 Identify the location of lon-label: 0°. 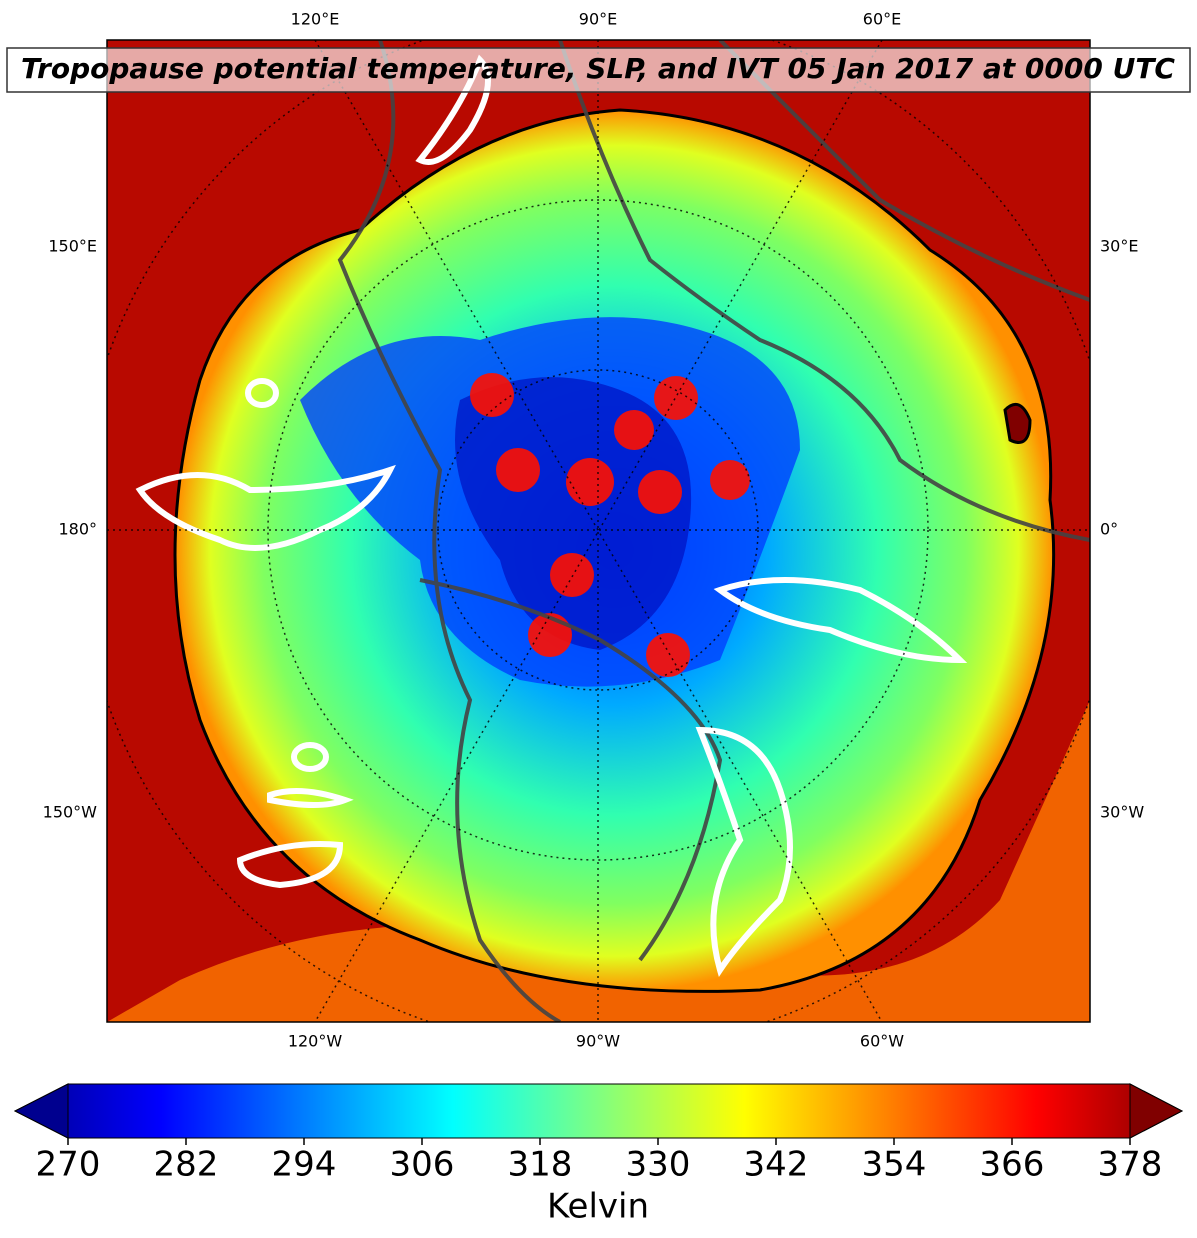
(1109, 529).